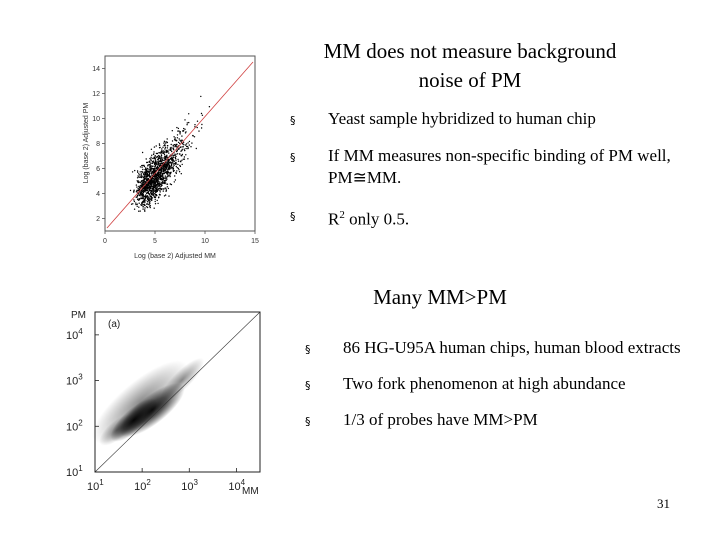 This screenshot has width=720, height=540. What do you see at coordinates (250, 491) in the screenshot?
I see `x-axis-label: MM` at bounding box center [250, 491].